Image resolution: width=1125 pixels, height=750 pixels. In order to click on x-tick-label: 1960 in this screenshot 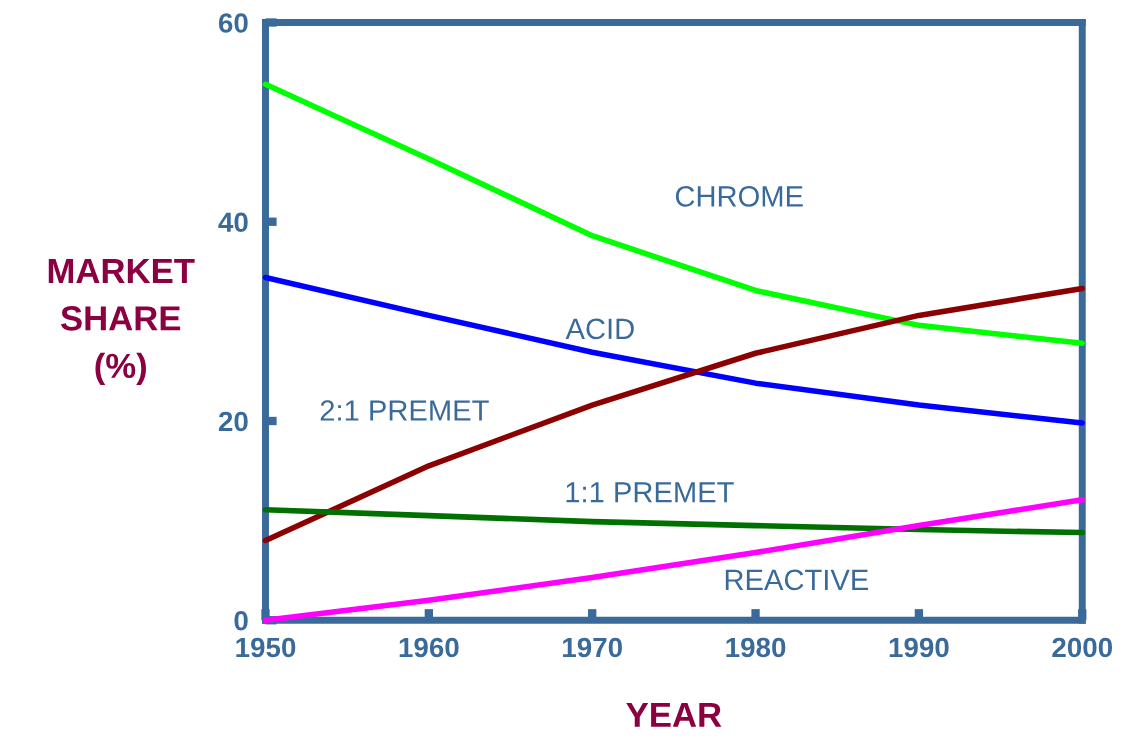, I will do `click(429, 647)`.